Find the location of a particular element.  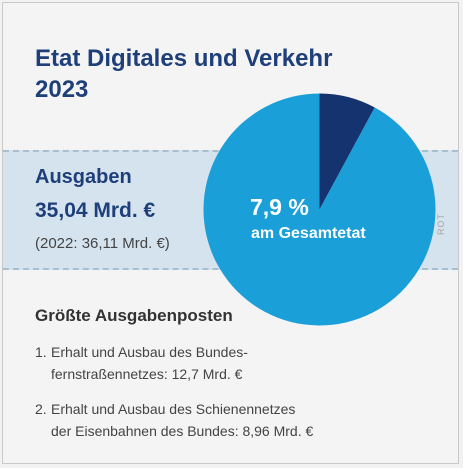

item-text-line-1: Erhalt und Ausbau des Schienennetzes is located at coordinates (173, 409).